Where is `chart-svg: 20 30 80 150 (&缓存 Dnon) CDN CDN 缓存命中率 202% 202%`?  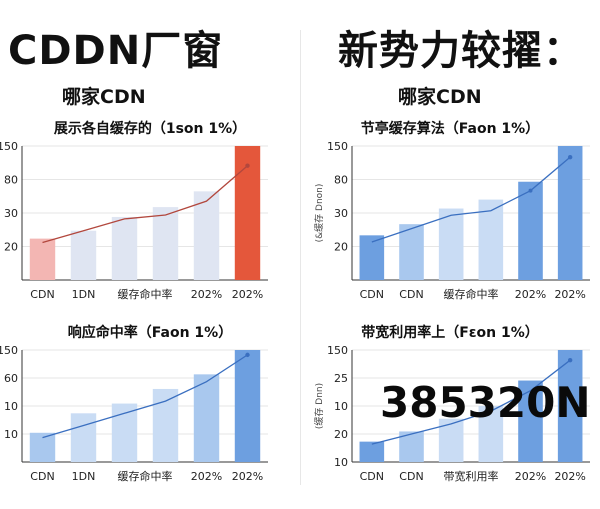
chart-svg: 20 30 80 150 (&缓存 Dnon) CDN CDN 缓存命中率 202% 202% is located at coordinates (451, 220).